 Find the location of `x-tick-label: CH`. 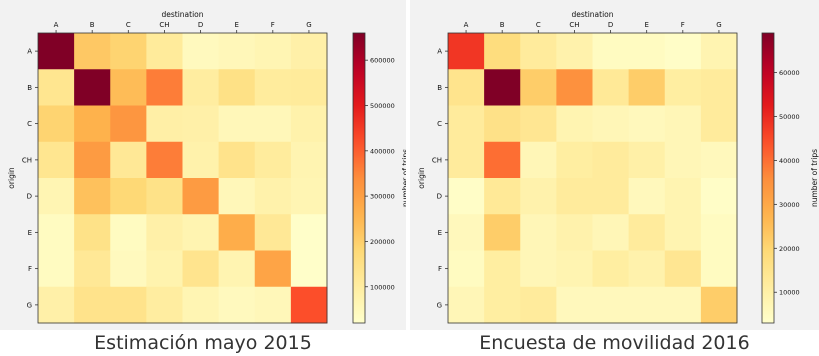

x-tick-label: CH is located at coordinates (574, 25).